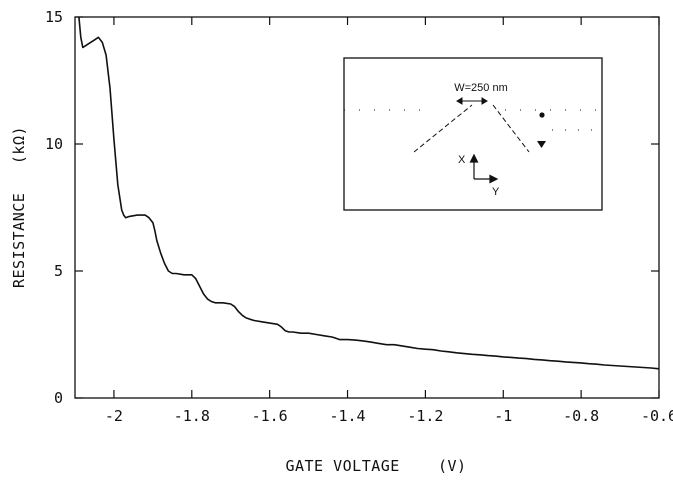 This screenshot has width=673, height=491. What do you see at coordinates (541, 144) in the screenshot?
I see `contact-marker-icon` at bounding box center [541, 144].